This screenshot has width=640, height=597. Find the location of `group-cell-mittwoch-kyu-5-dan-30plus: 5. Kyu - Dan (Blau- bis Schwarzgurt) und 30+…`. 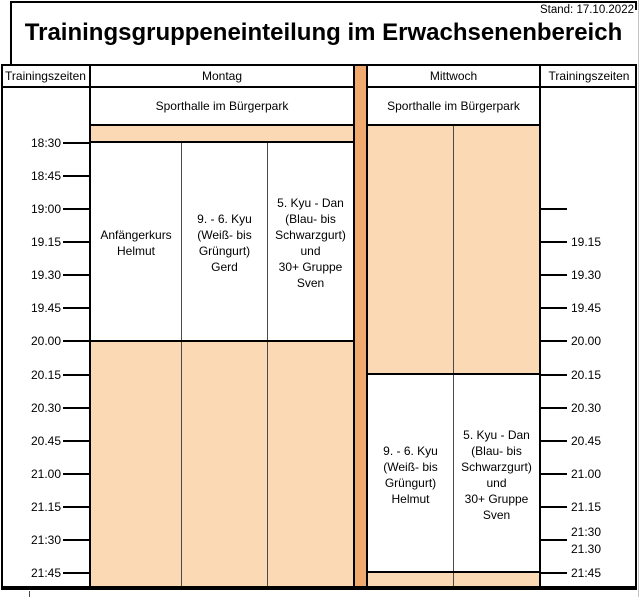

group-cell-mittwoch-kyu-5-dan-30plus: 5. Kyu - Dan (Blau- bis Schwarzgurt) und 30+… is located at coordinates (496, 474).